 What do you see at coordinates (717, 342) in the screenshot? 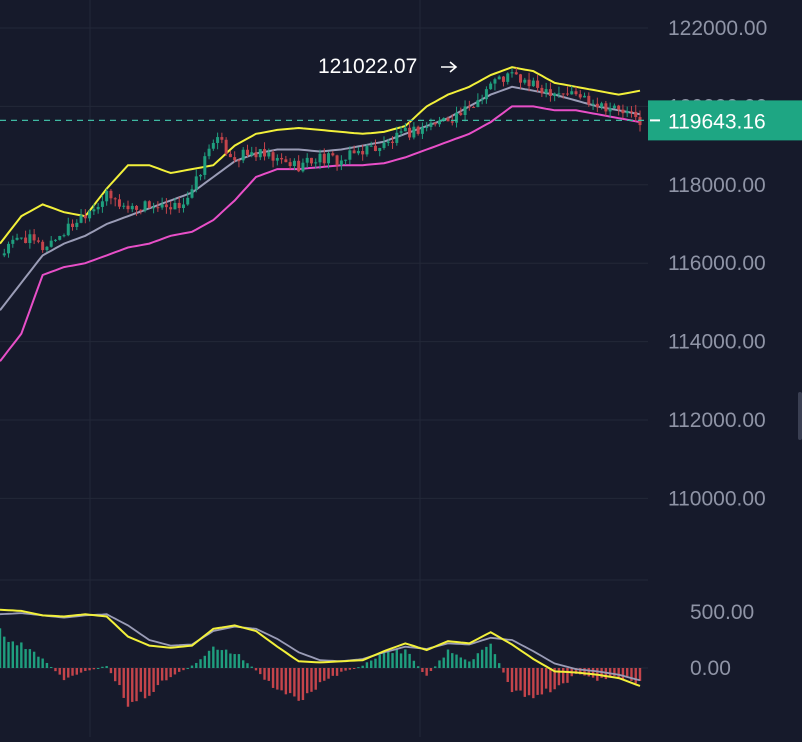
I see `price-axis-tick: 114000.00` at bounding box center [717, 342].